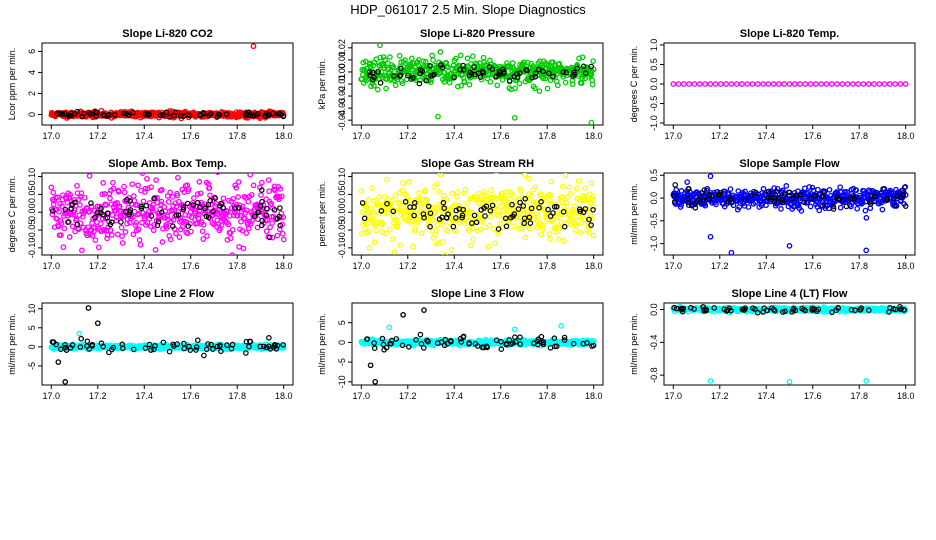  What do you see at coordinates (284, 136) in the screenshot?
I see `x-tick-label: 18.0` at bounding box center [284, 136].